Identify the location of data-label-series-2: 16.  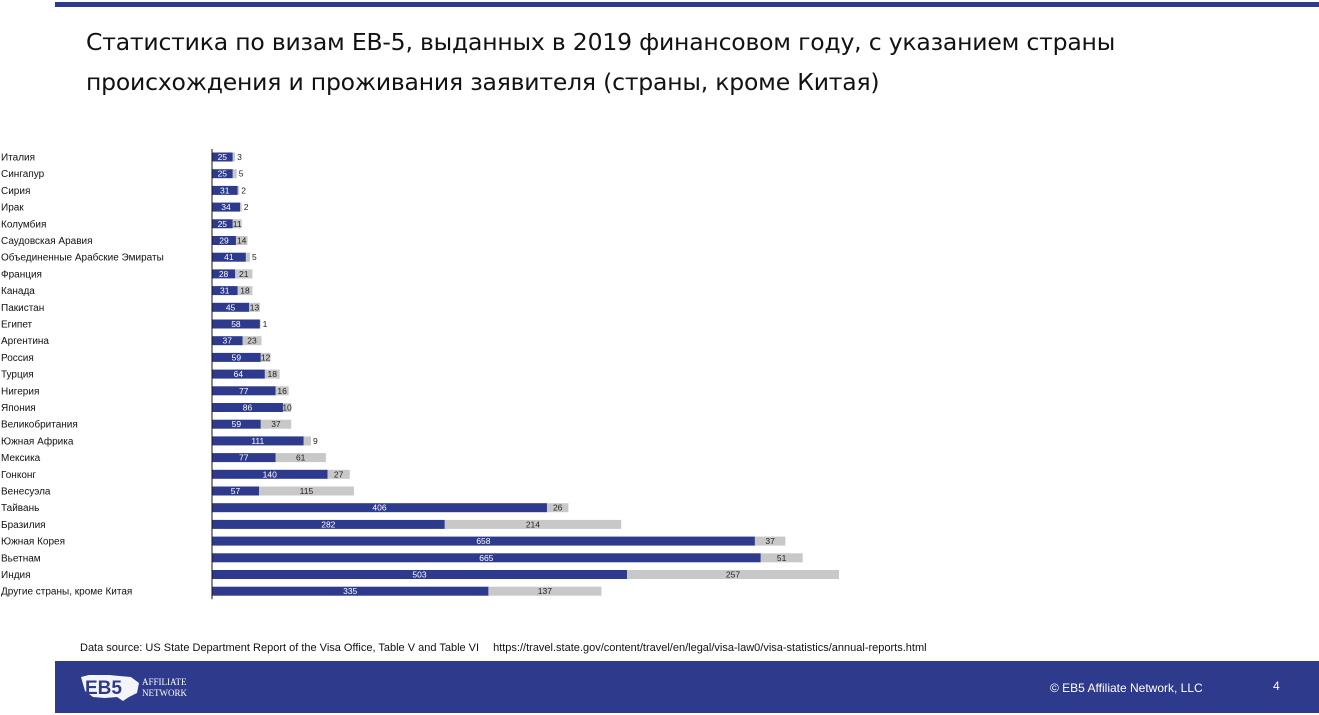
(282, 391).